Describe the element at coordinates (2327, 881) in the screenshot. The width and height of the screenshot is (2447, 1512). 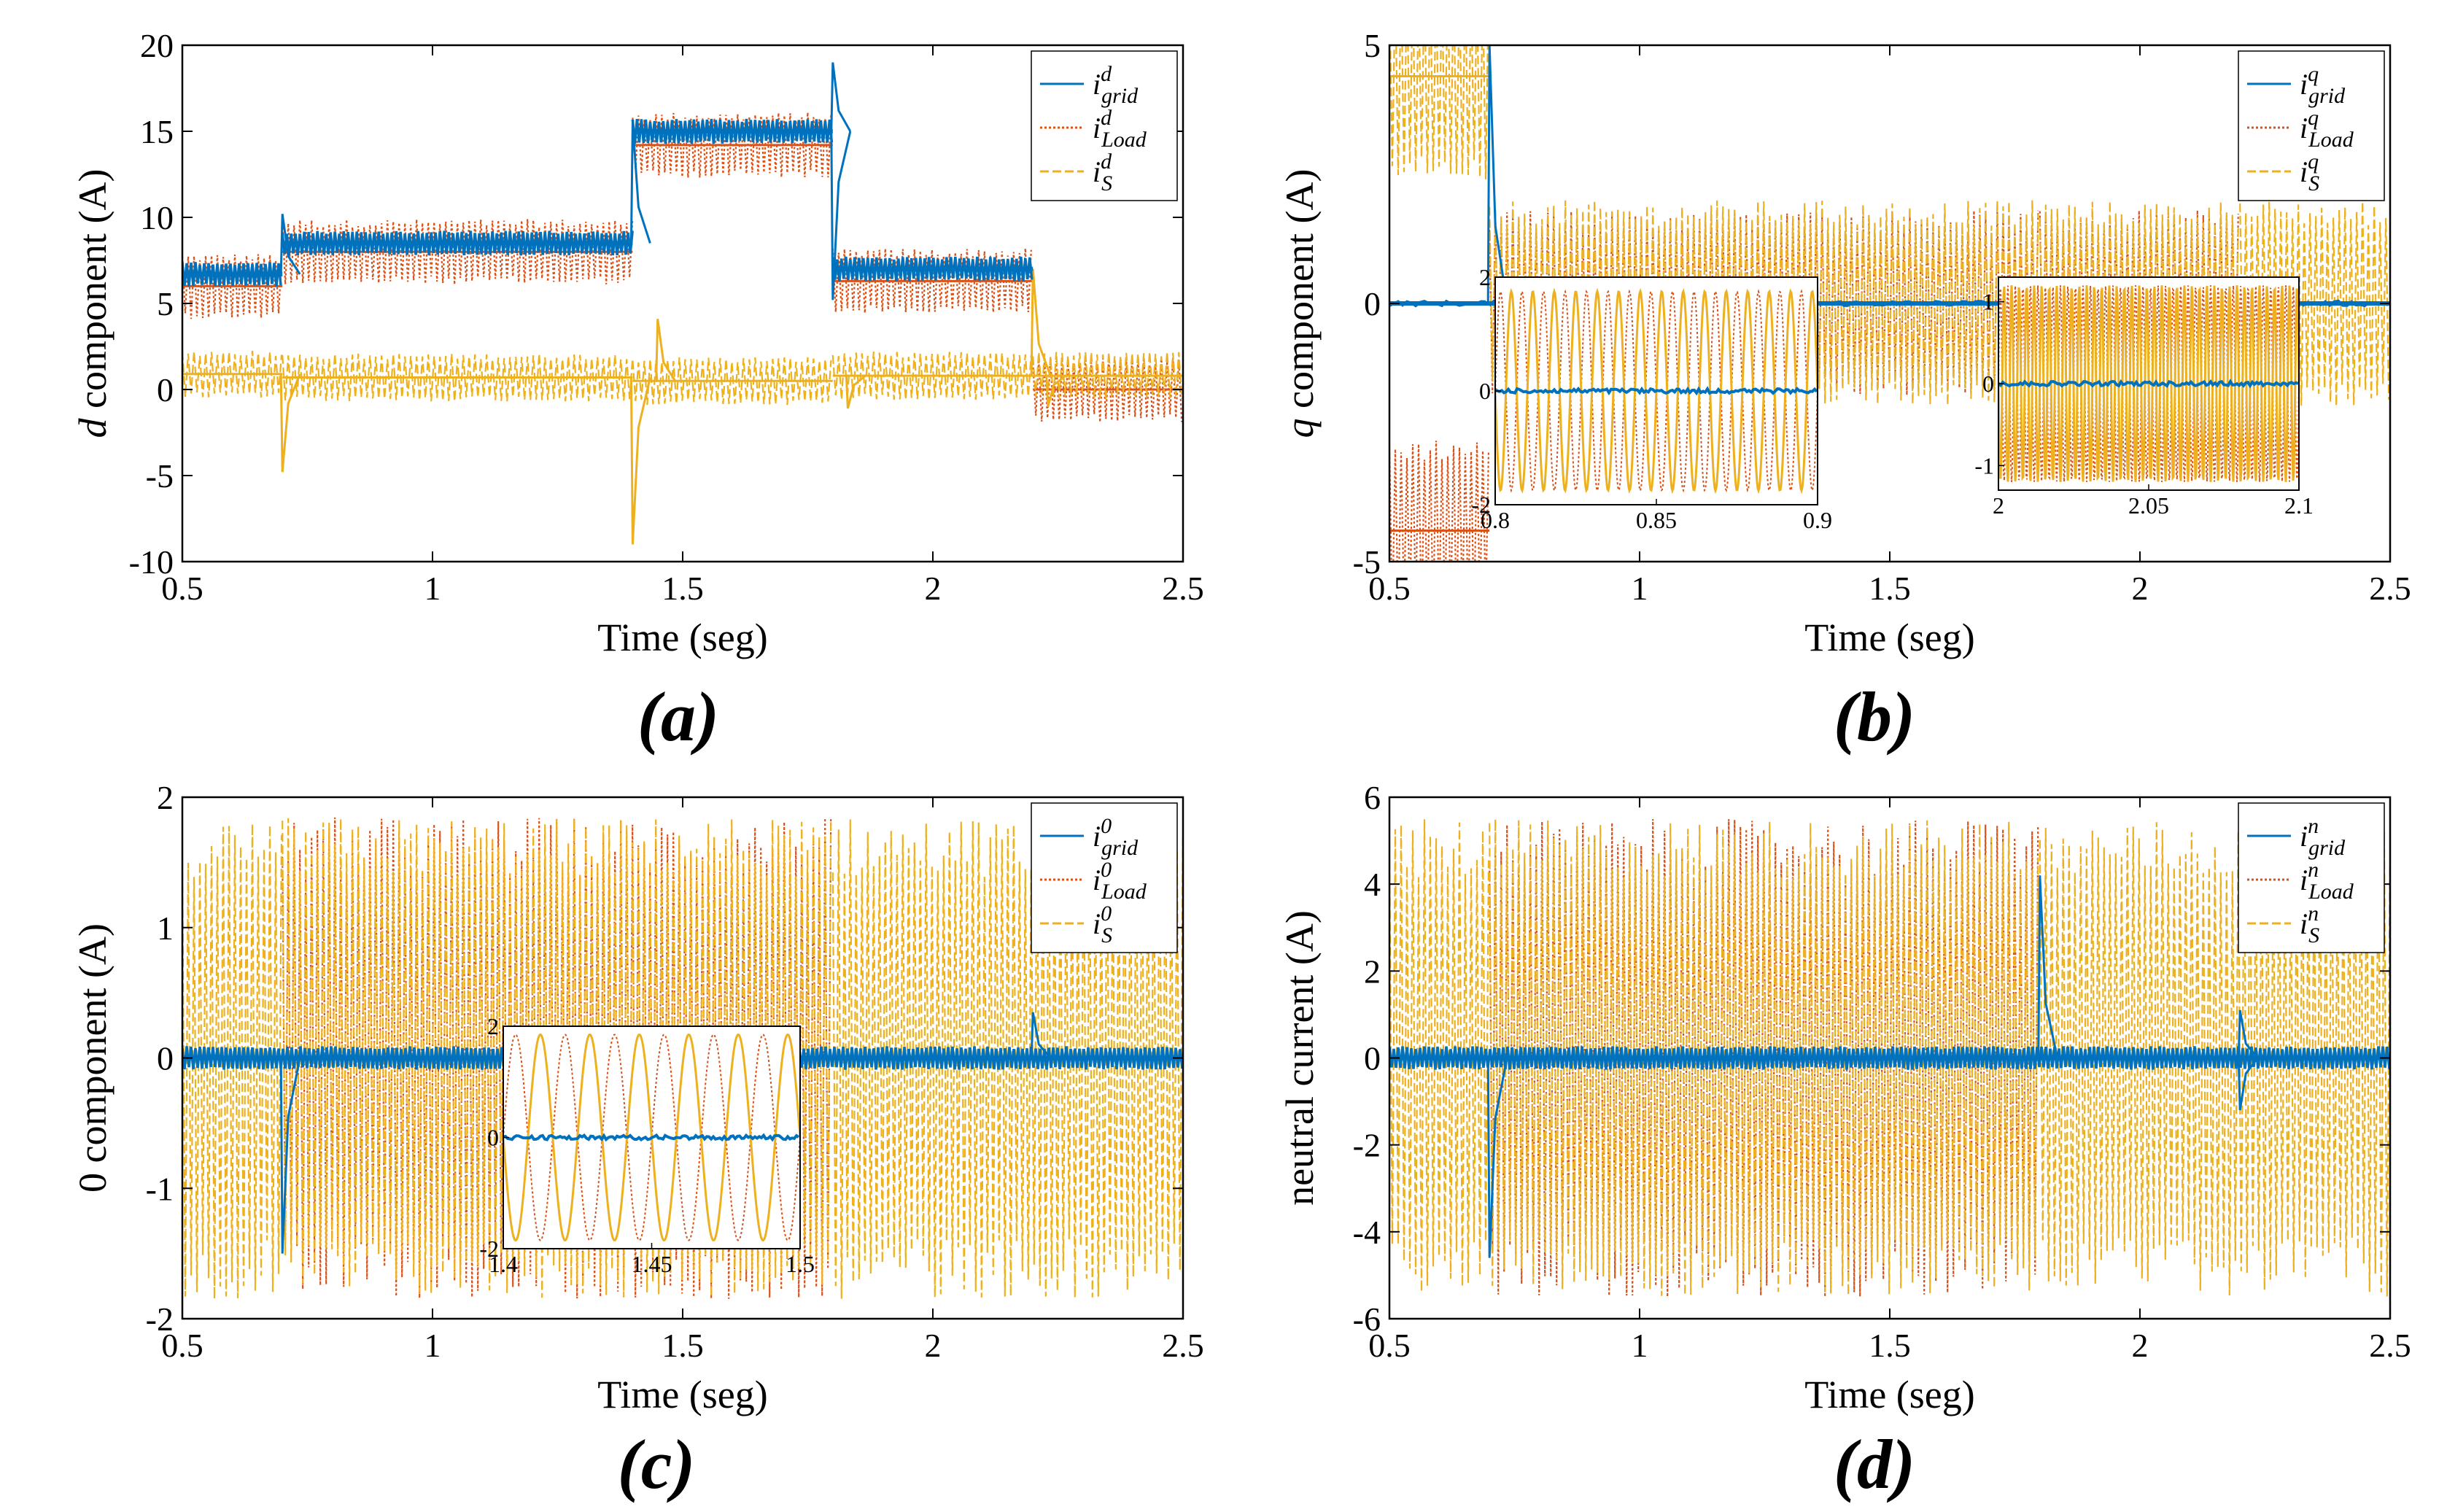
I see `legend-label-load: in Load` at that location.